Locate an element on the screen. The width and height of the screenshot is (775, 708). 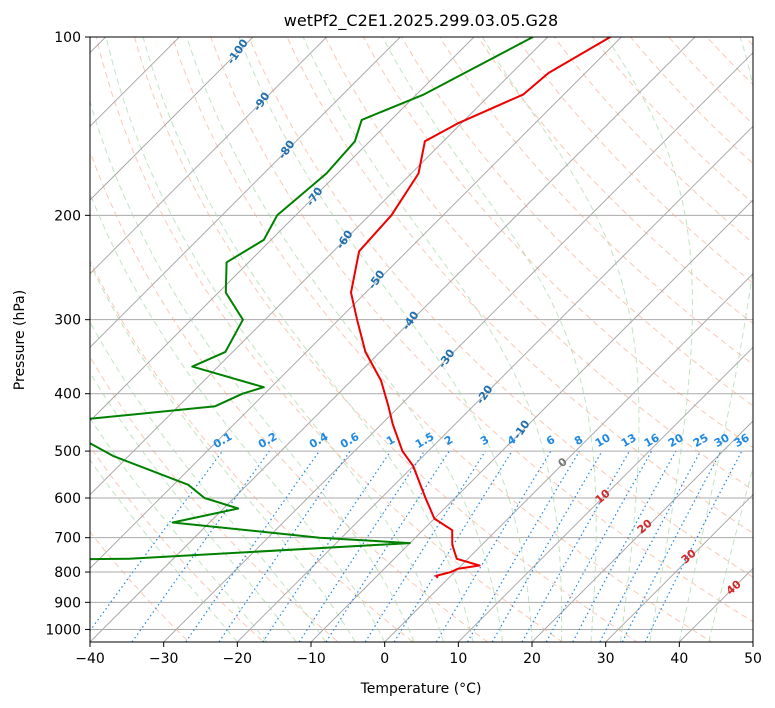
y-tick-label: 900 is located at coordinates (67, 603).